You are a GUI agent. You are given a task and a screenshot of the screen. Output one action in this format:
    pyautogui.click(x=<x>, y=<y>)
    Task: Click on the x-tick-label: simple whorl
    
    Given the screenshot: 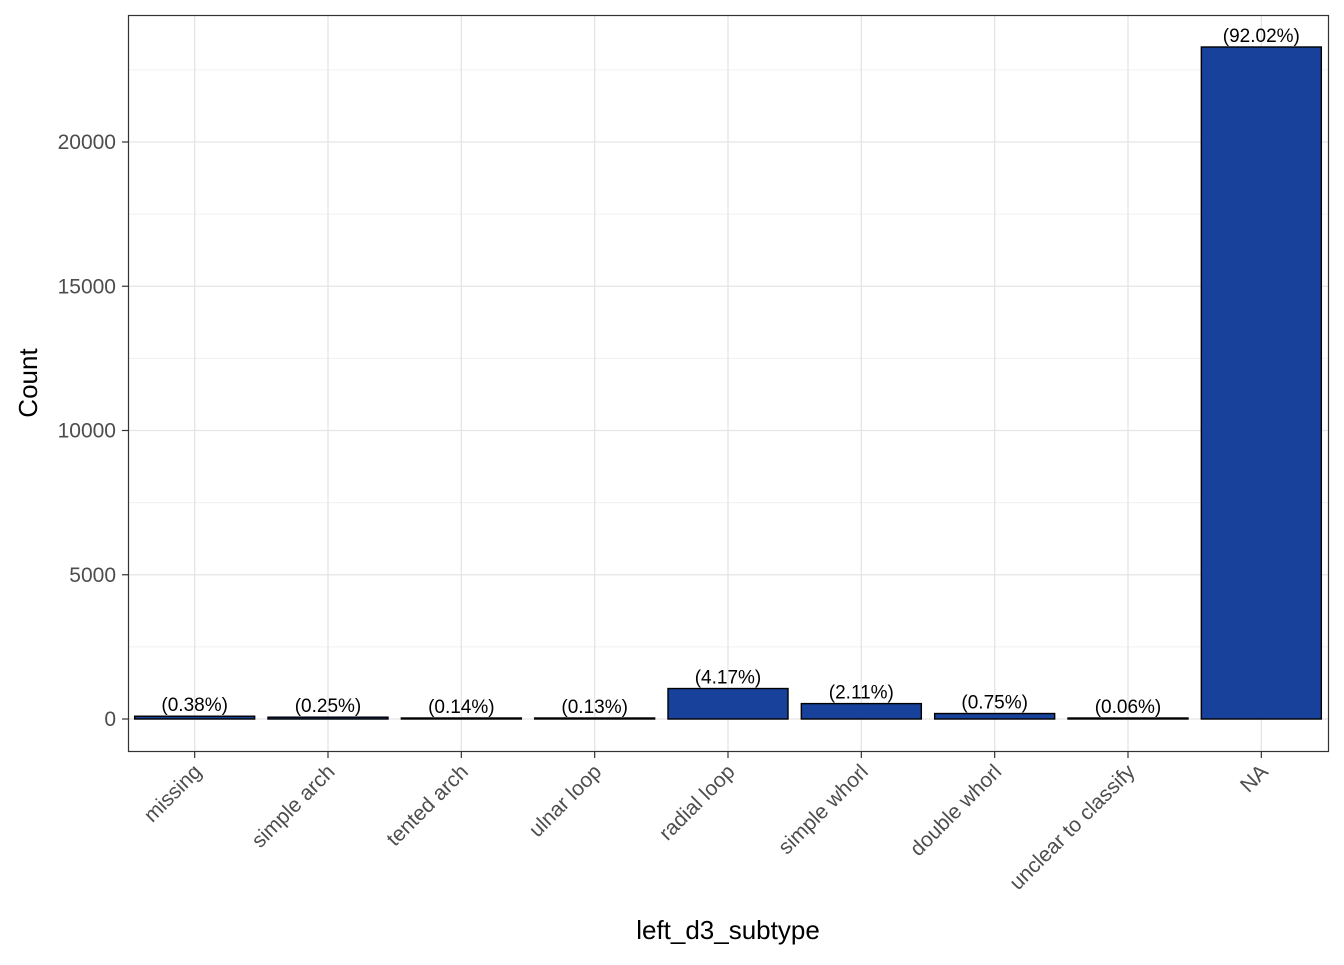 What is the action you would take?
    pyautogui.click(x=823, y=809)
    